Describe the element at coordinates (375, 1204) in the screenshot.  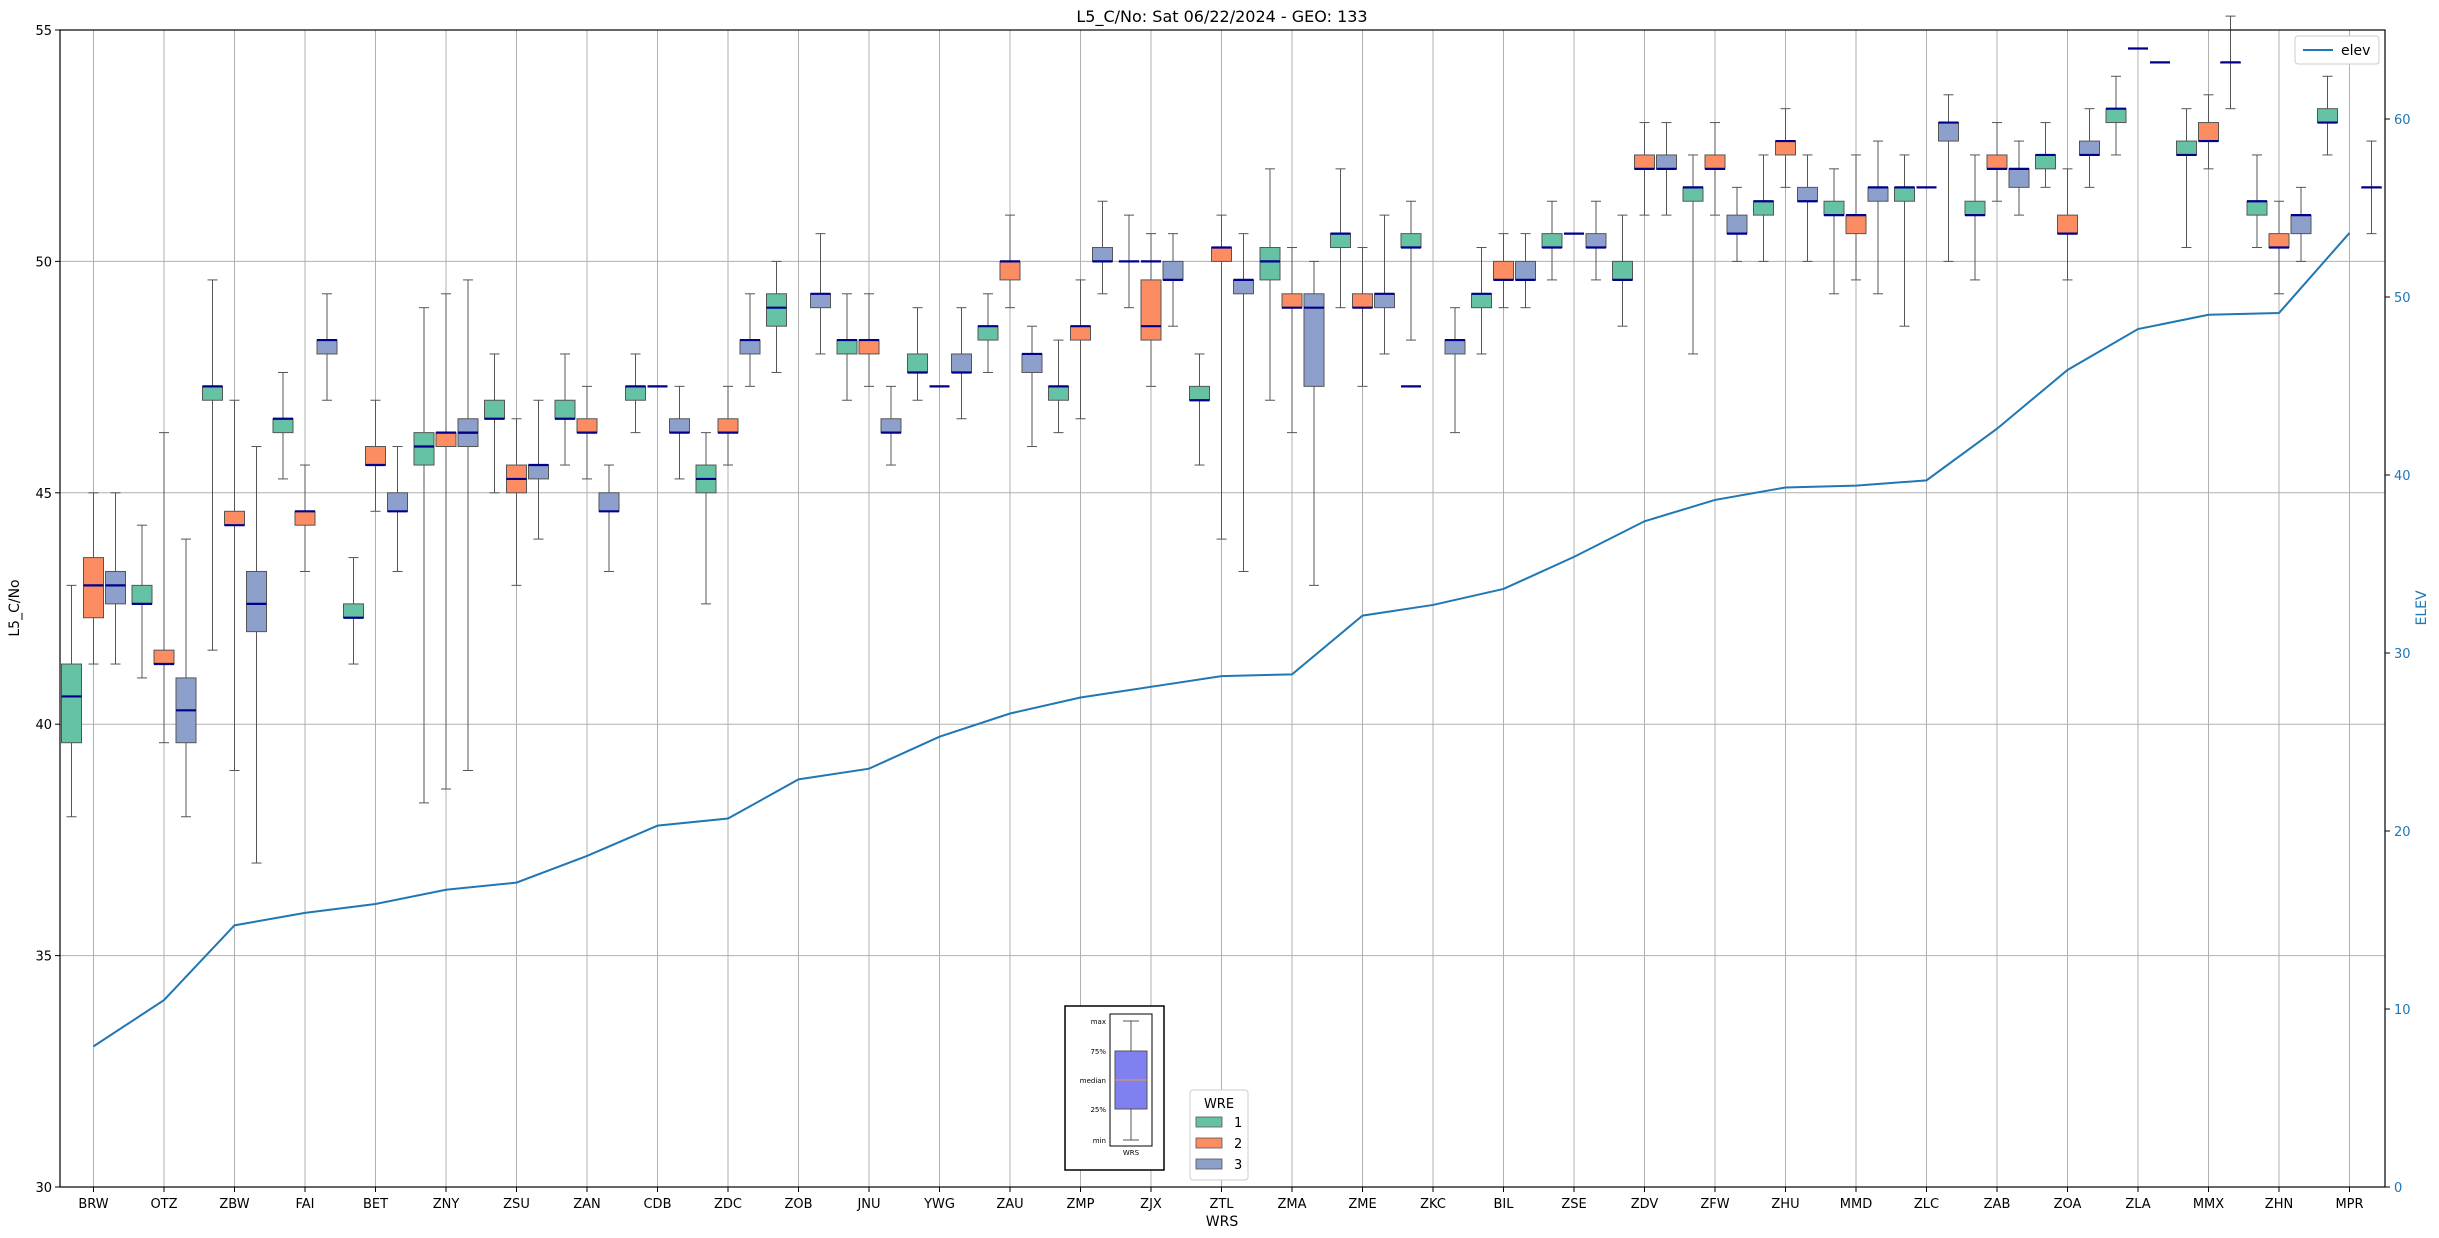
I see `x-tick-label: BET` at that location.